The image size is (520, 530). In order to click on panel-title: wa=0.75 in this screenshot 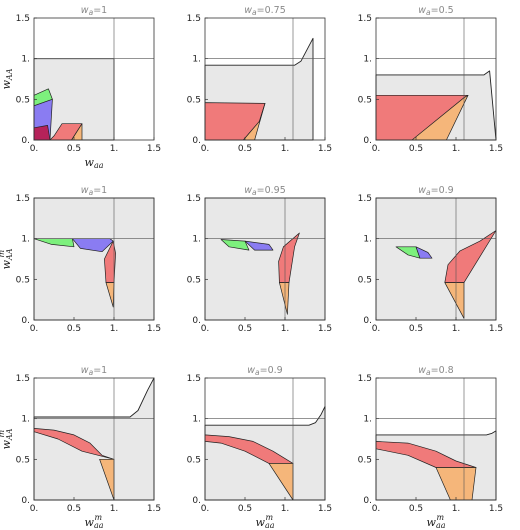, I will do `click(265, 11)`.